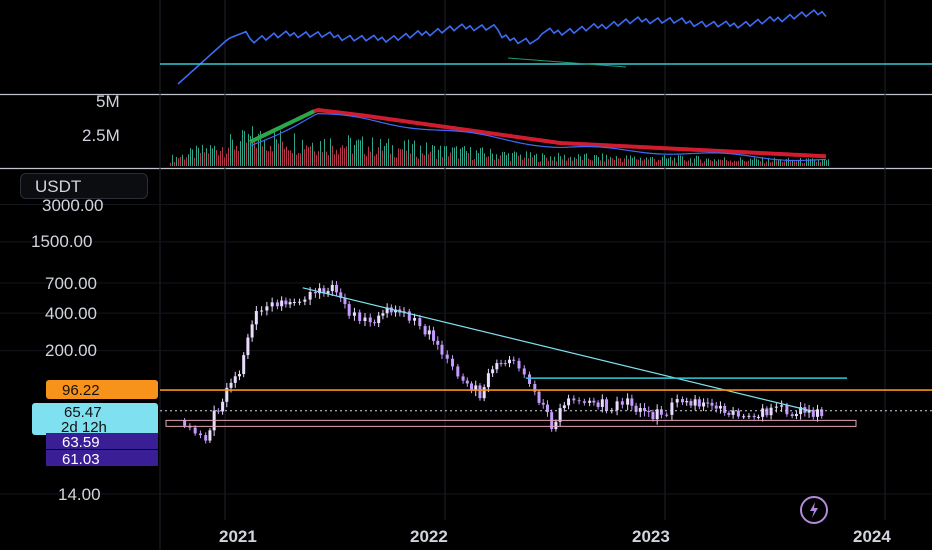  What do you see at coordinates (84, 186) in the screenshot?
I see `currency-selector: USDT` at bounding box center [84, 186].